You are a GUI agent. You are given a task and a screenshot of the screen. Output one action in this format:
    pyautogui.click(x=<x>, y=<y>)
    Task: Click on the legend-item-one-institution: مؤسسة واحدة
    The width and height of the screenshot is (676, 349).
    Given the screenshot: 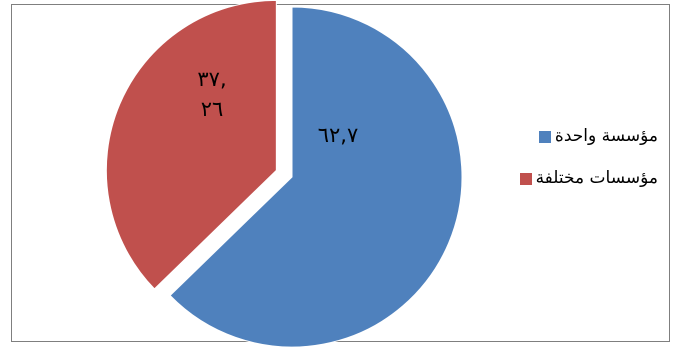 What is the action you would take?
    pyautogui.click(x=563, y=137)
    